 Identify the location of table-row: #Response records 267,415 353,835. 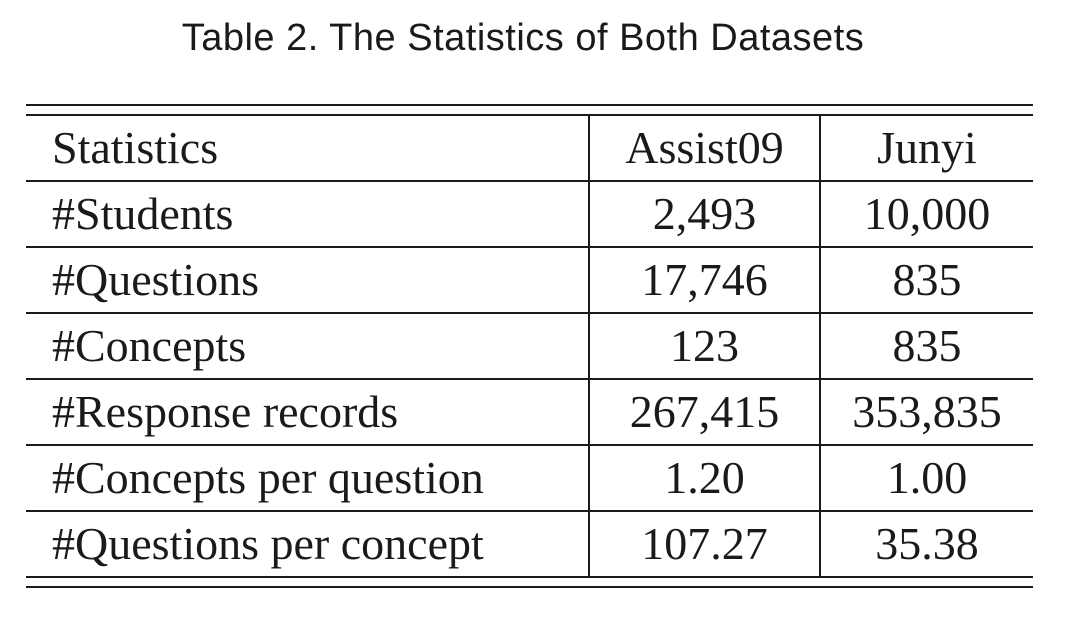
(529, 411).